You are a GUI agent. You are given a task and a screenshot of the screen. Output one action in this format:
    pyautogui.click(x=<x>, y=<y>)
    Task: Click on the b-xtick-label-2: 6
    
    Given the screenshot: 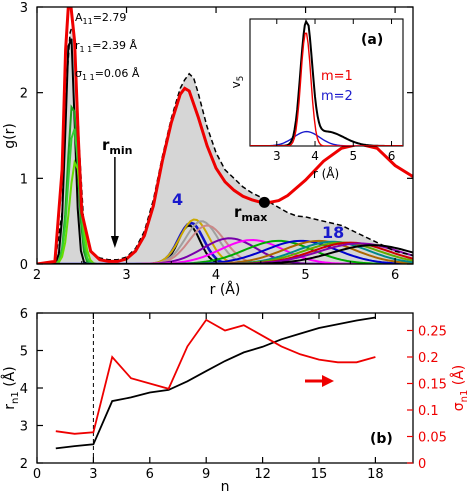 What is the action you would take?
    pyautogui.click(x=150, y=474)
    